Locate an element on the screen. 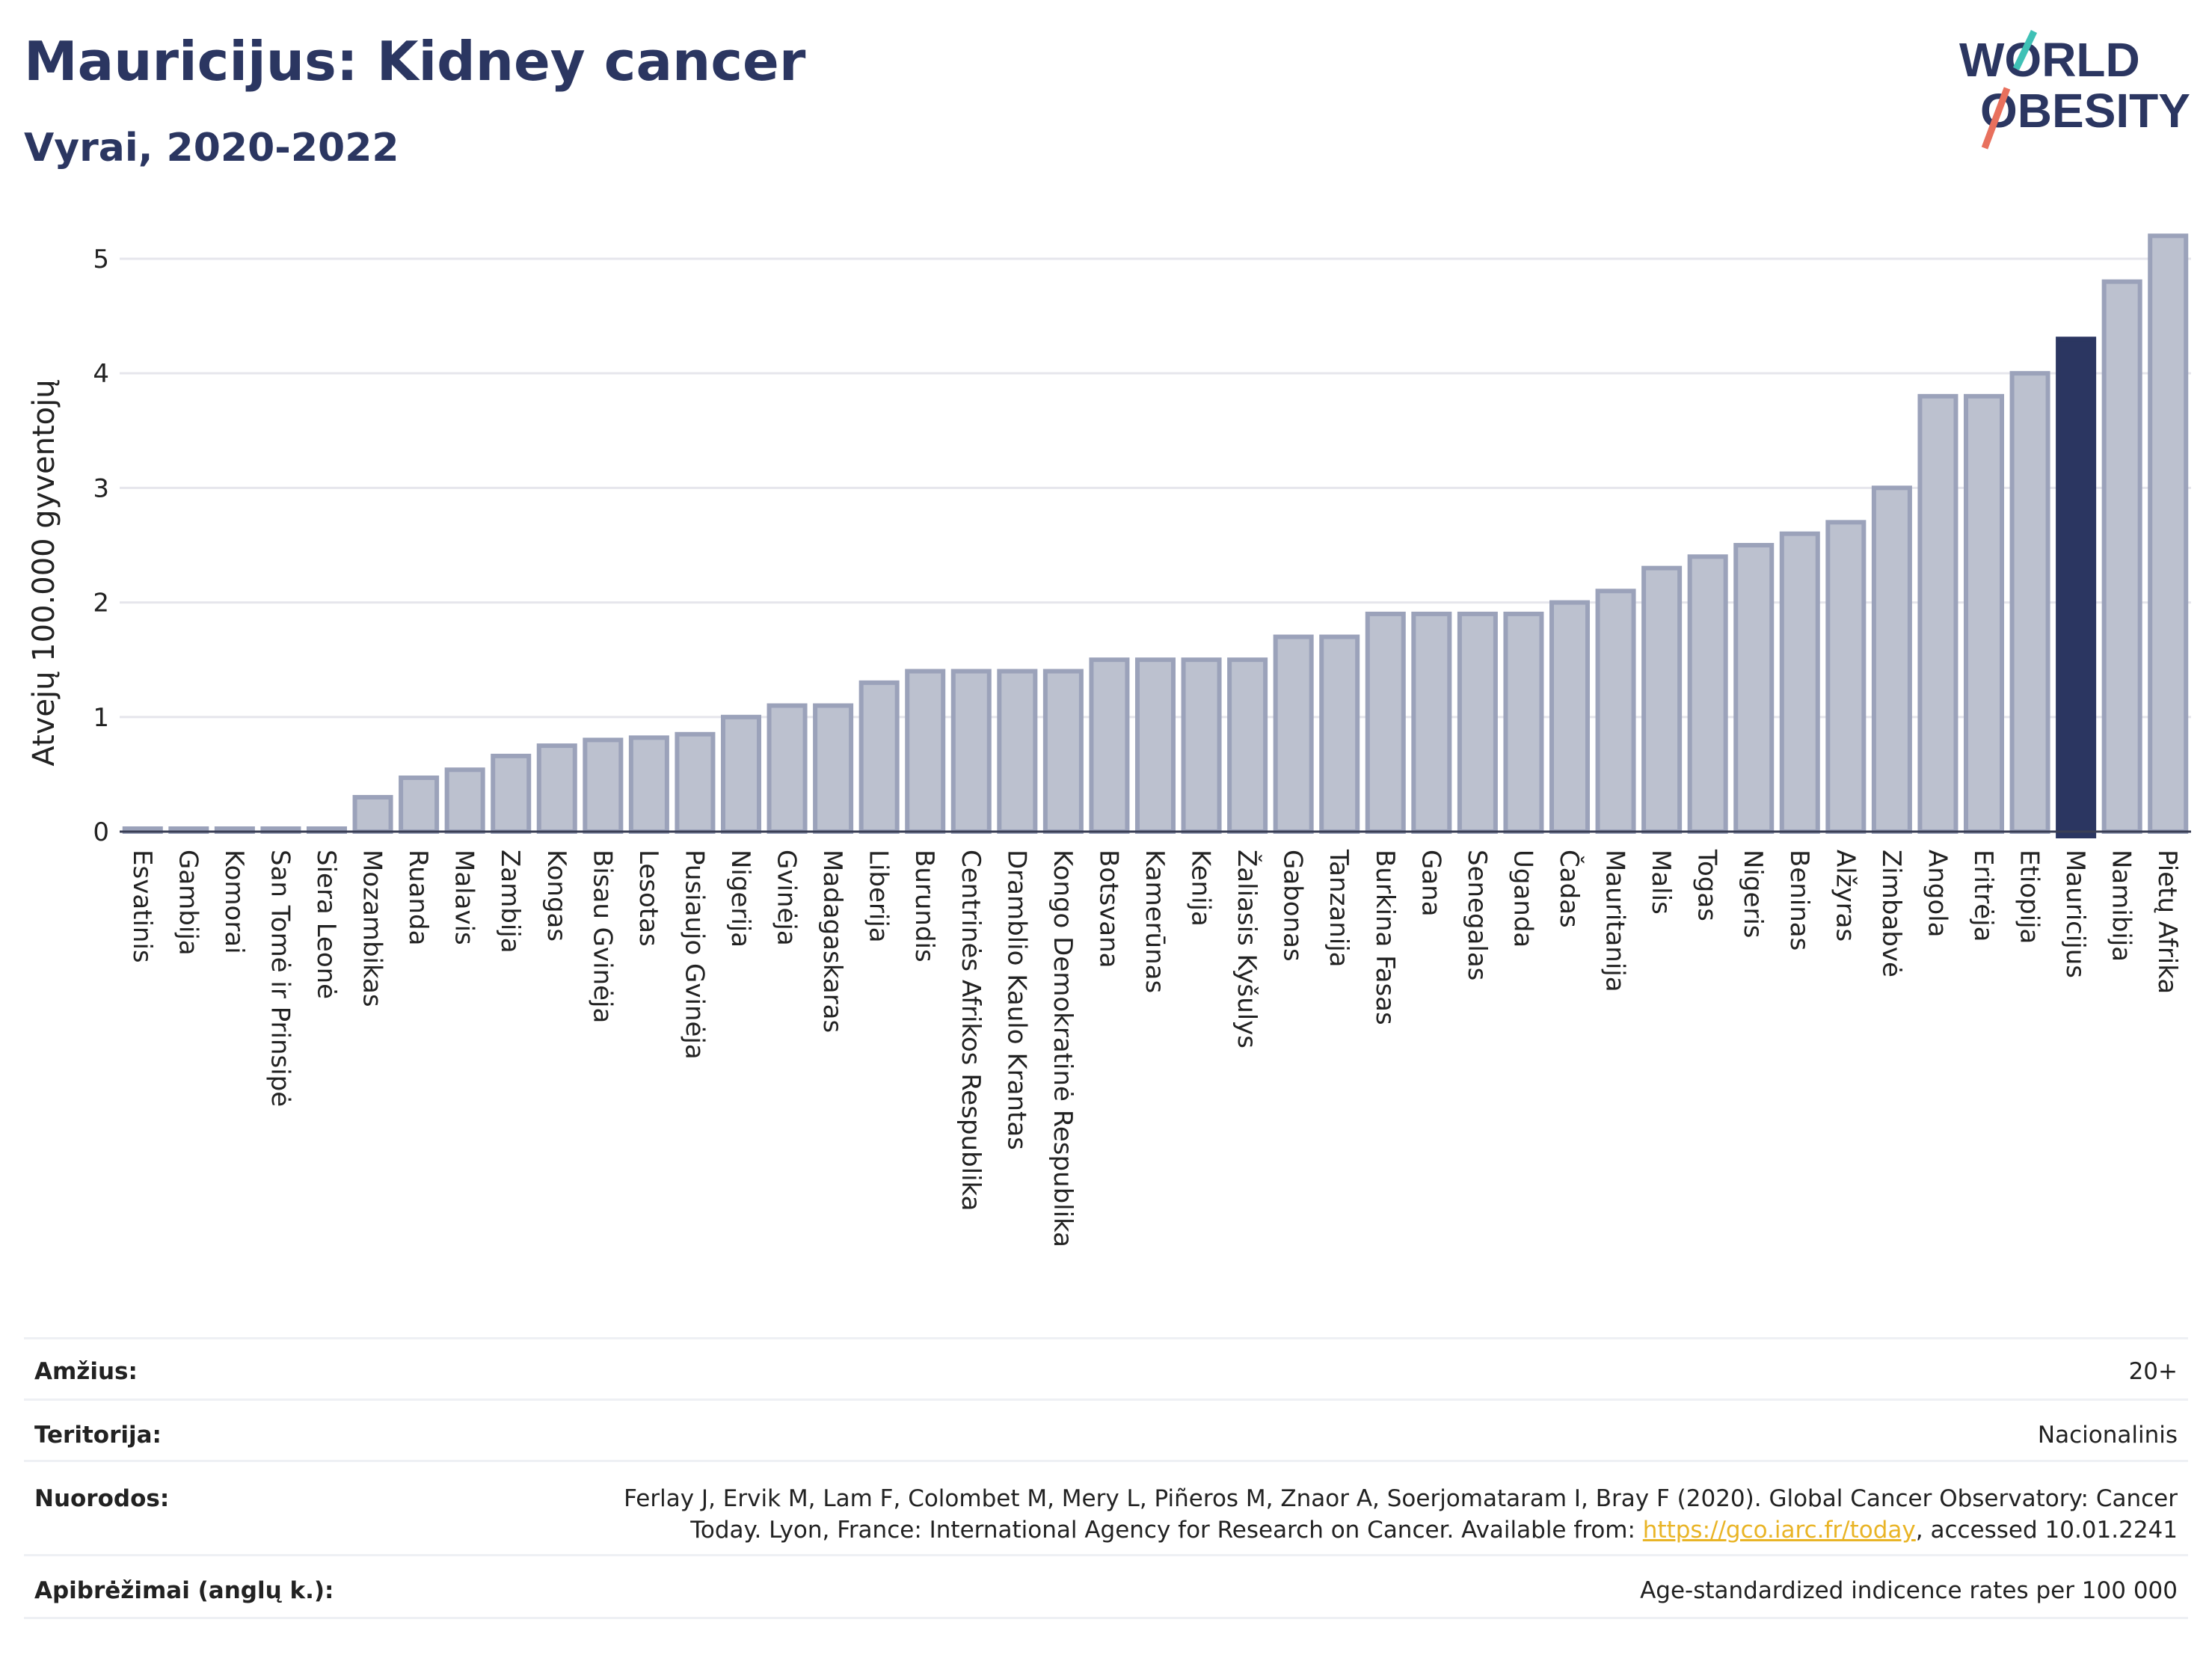 This screenshot has width=2212, height=1655. logo-line1: WORLD is located at coordinates (2049, 60).